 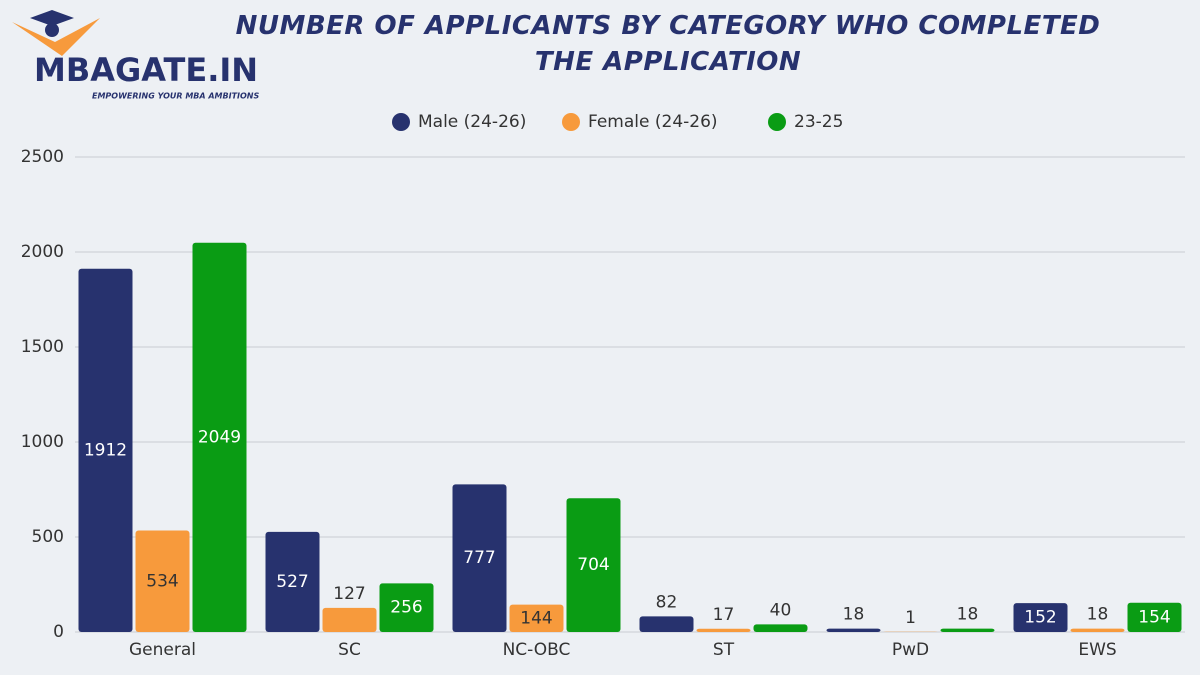 I want to click on data-label: 154, so click(x=1154, y=617).